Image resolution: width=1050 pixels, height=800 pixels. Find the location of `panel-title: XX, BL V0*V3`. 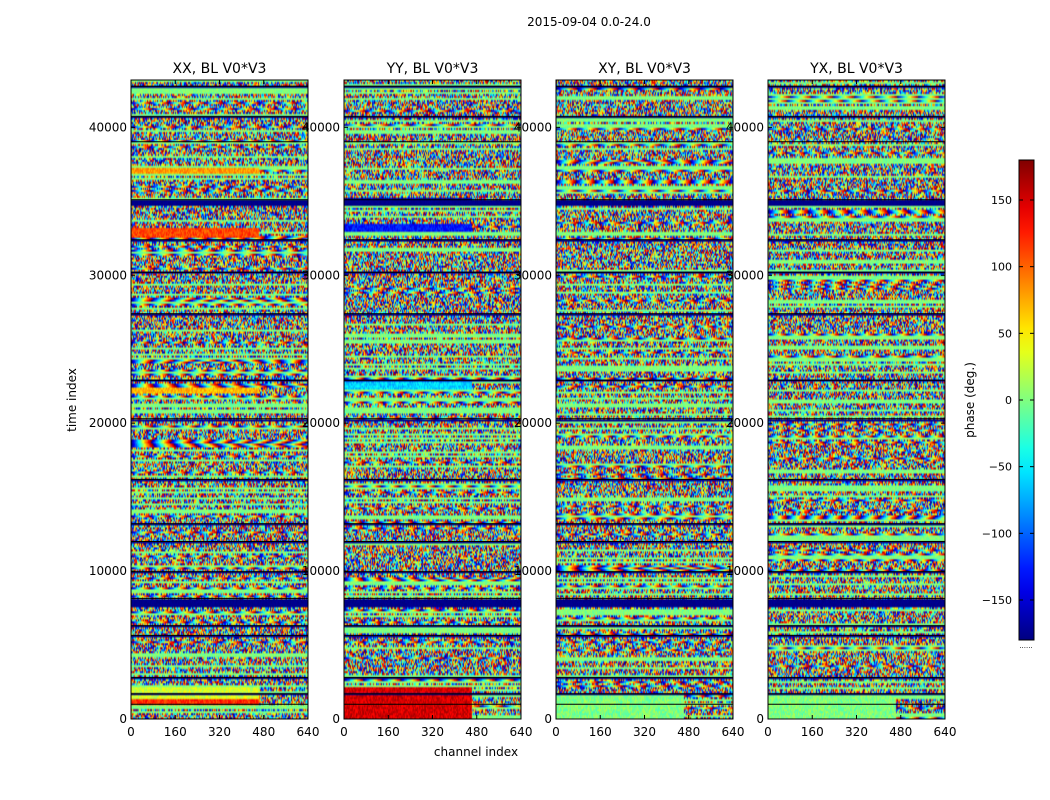

panel-title: XX, BL V0*V3 is located at coordinates (220, 69).